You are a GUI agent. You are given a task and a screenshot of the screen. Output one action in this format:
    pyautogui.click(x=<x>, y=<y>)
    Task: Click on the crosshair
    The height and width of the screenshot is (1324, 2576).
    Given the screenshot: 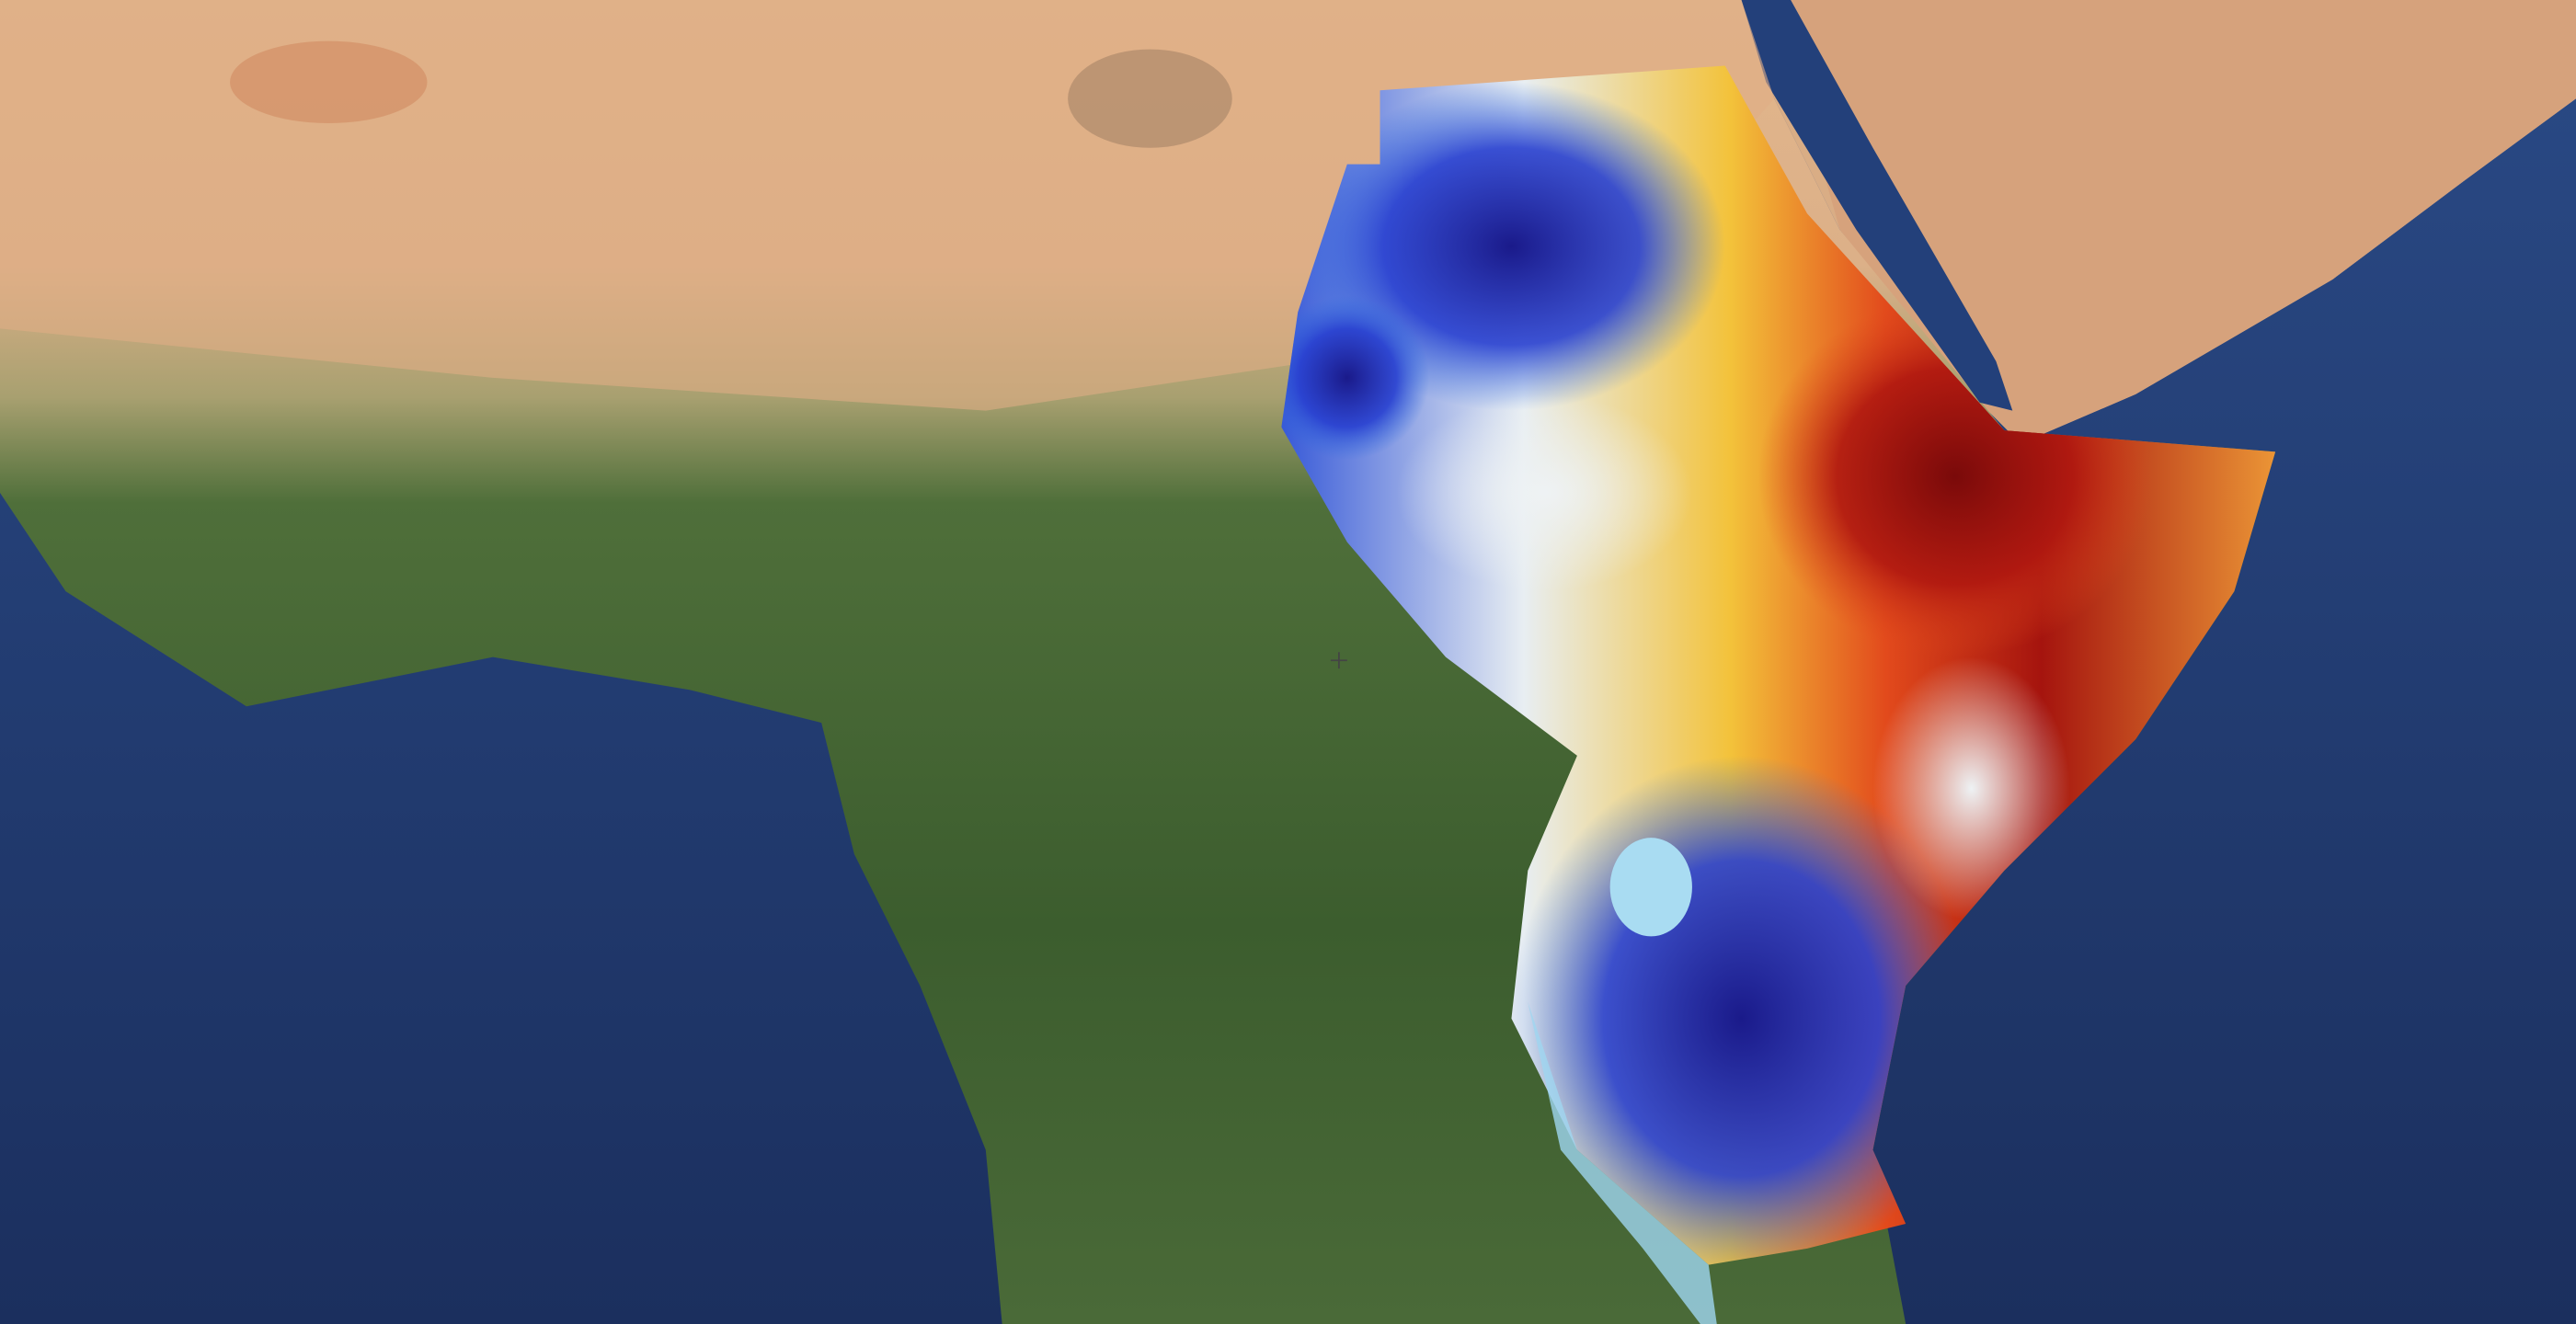 What is the action you would take?
    pyautogui.click(x=1339, y=660)
    